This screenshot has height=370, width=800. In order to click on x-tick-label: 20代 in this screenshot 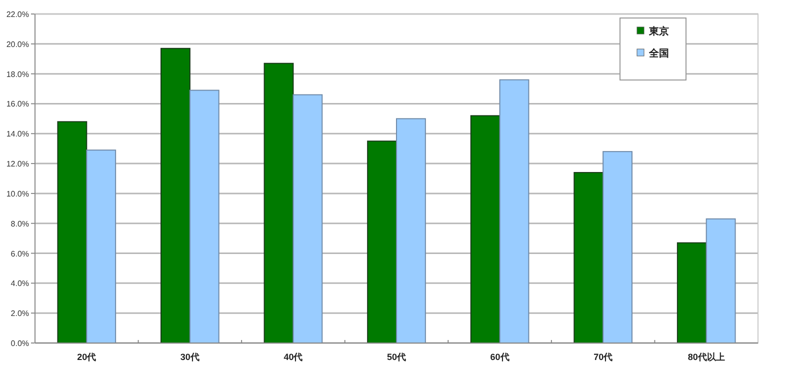, I will do `click(86, 357)`.